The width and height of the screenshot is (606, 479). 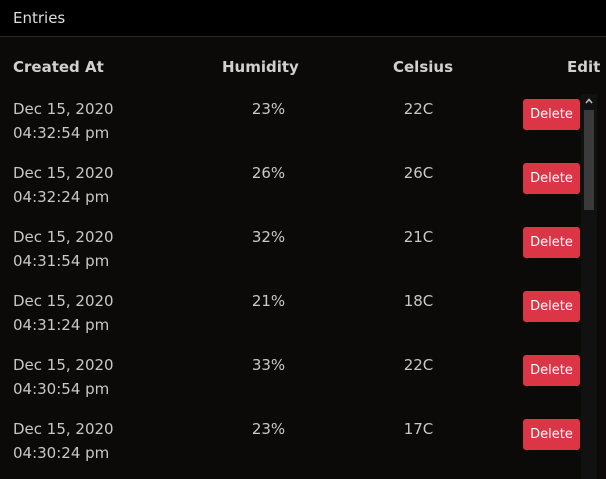 I want to click on humidity-cell: 21%, so click(x=268, y=301).